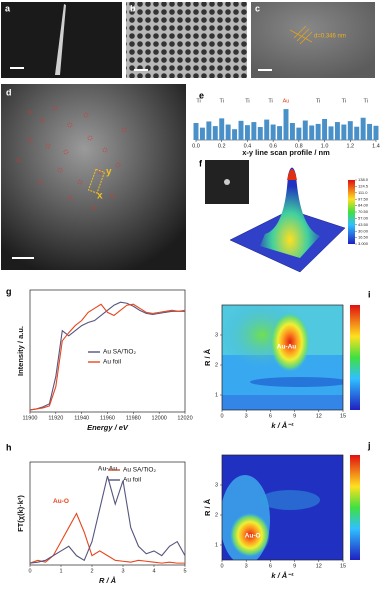  Describe the element at coordinates (222, 146) in the screenshot. I see `x-tick-label: 0.2` at that location.